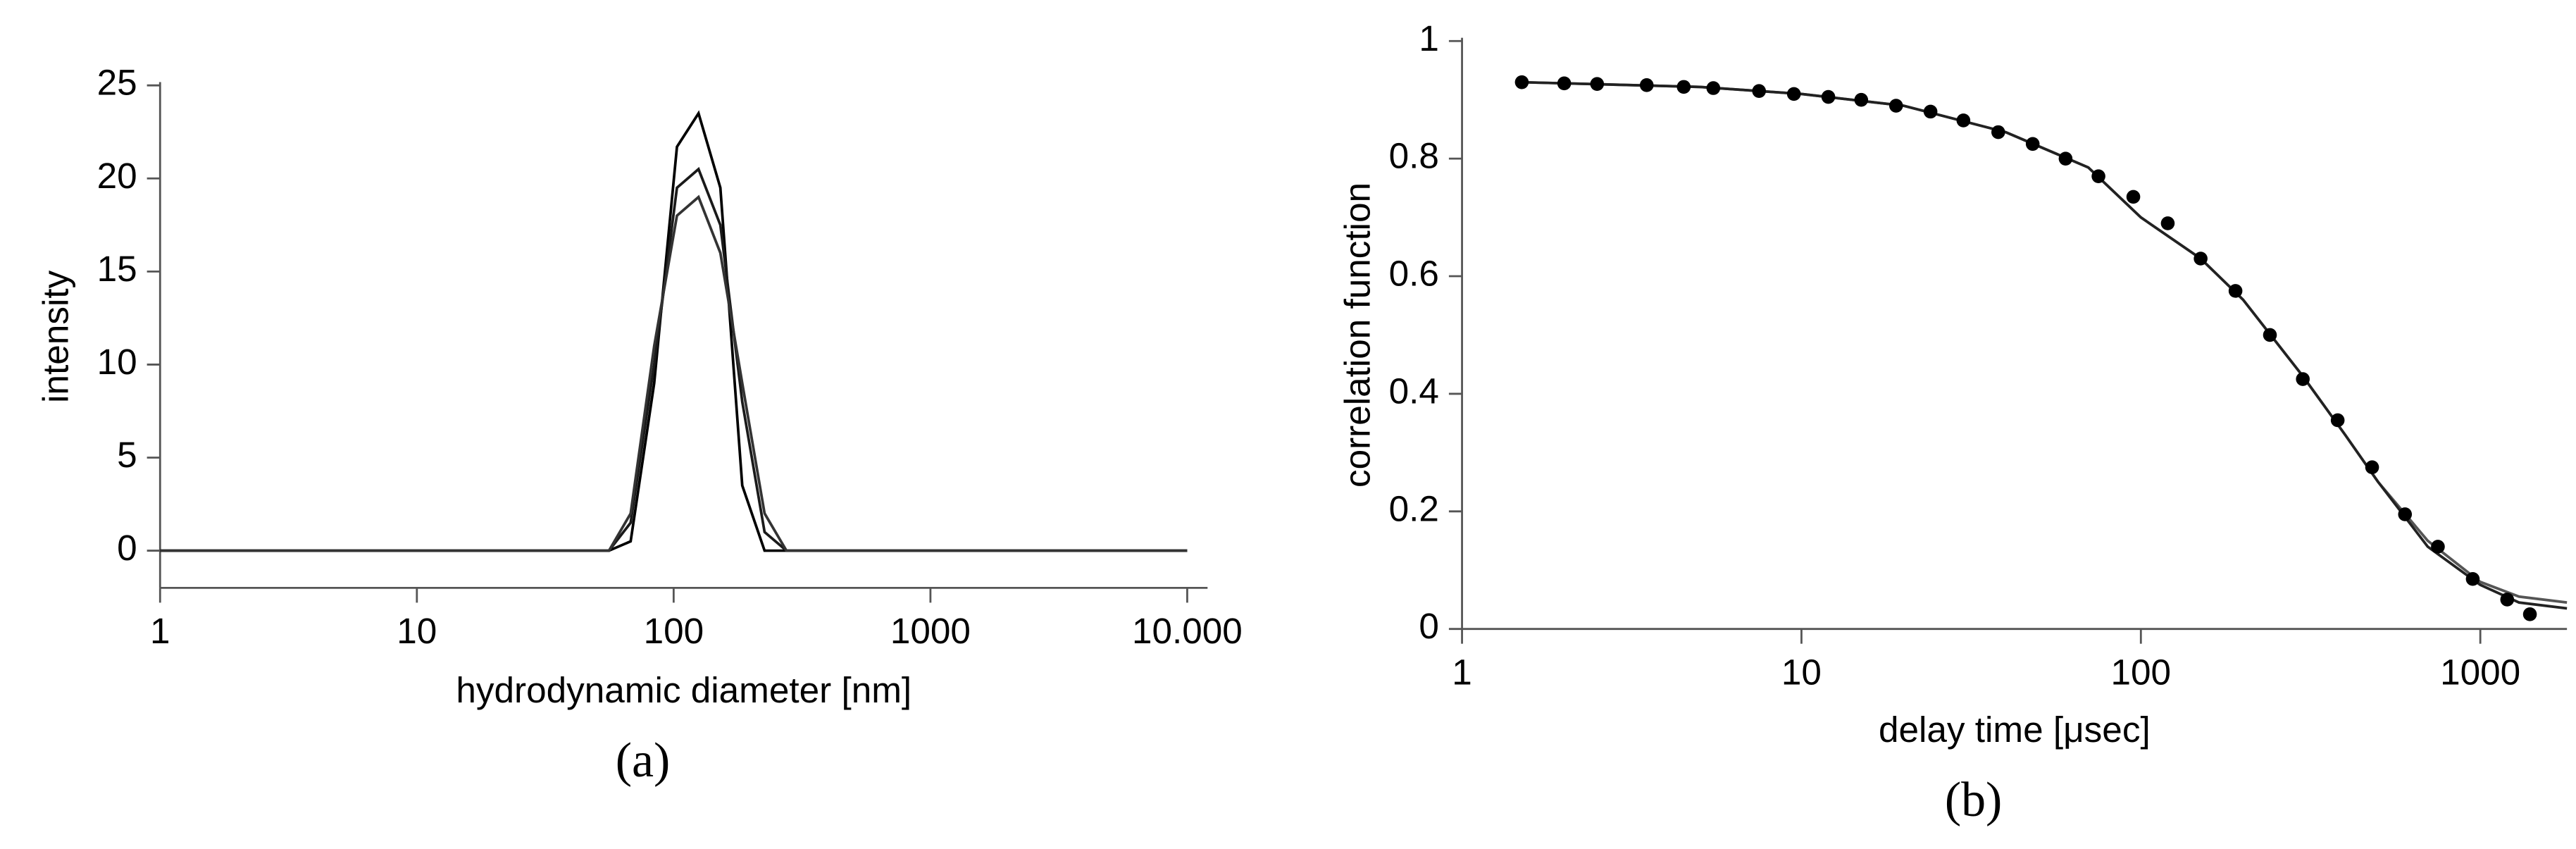 The width and height of the screenshot is (2576, 849). Describe the element at coordinates (117, 83) in the screenshot. I see `y-tick-label: 25` at that location.